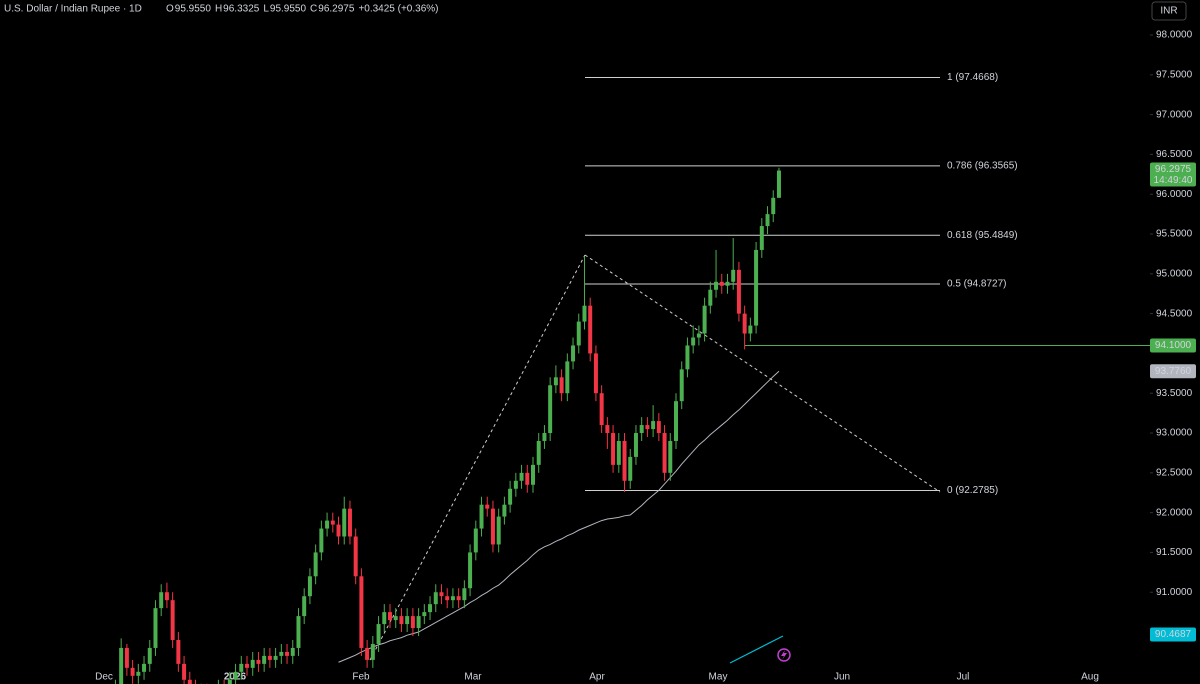  I want to click on price-badge-sub: 14:49:40, so click(1173, 180).